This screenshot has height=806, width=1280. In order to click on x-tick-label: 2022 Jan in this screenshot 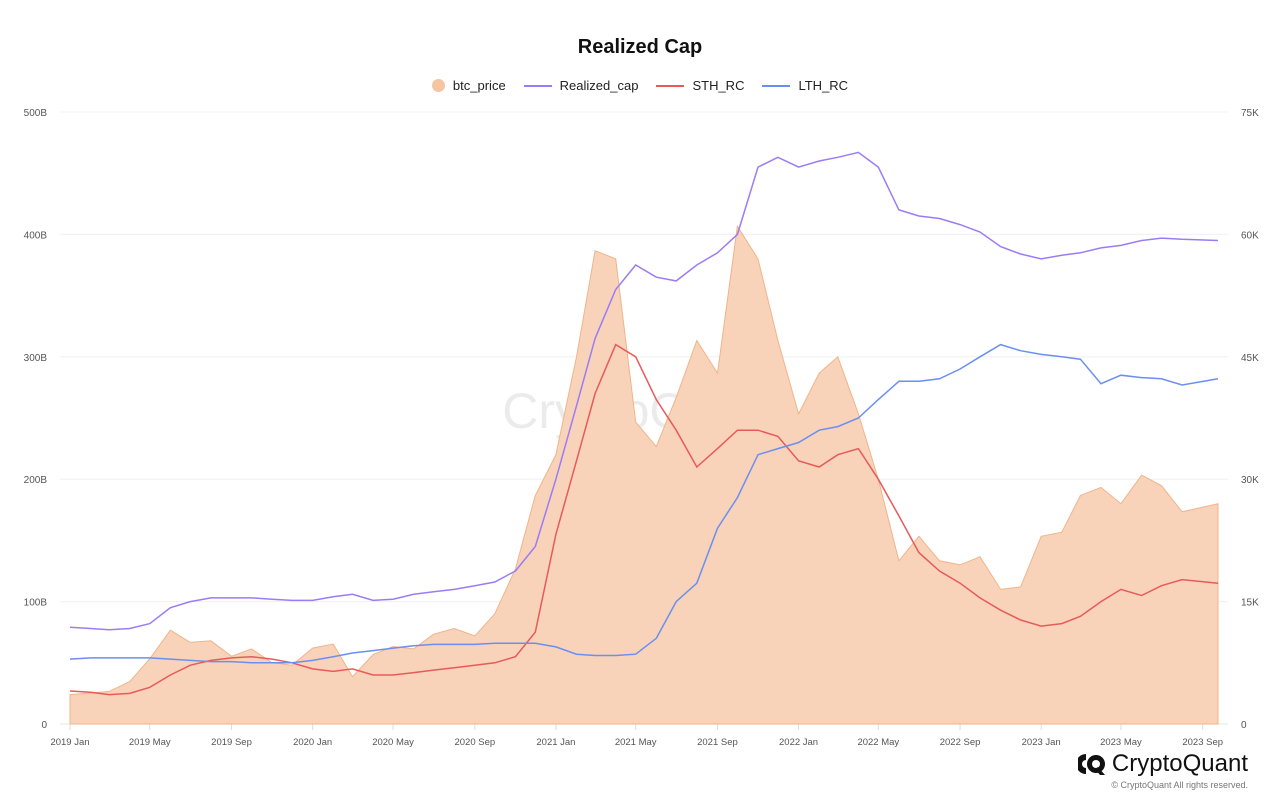, I will do `click(798, 742)`.